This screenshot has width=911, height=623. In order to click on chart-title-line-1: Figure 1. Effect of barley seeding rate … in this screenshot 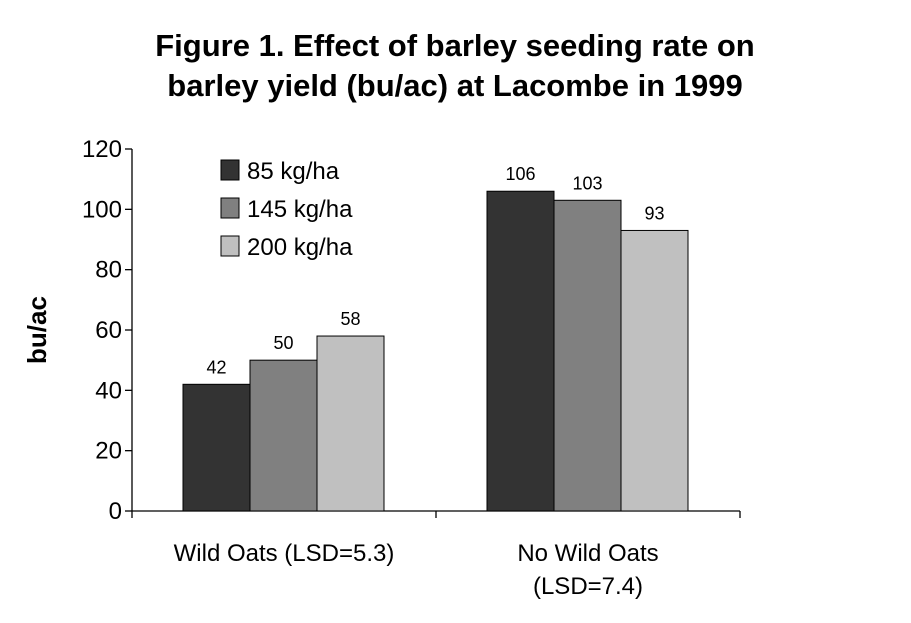, I will do `click(454, 45)`.